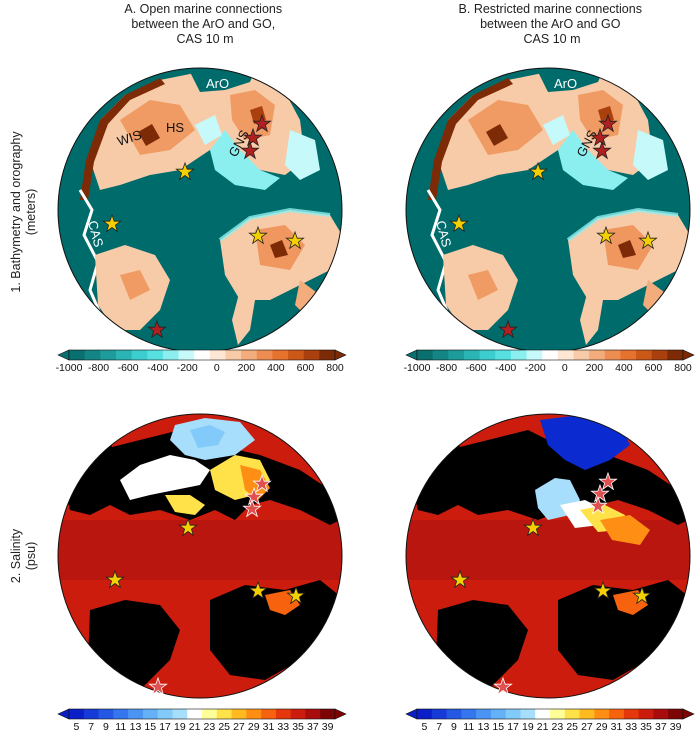 The width and height of the screenshot is (698, 736). I want to click on svg-text: 2. Salinity, so click(16, 555).